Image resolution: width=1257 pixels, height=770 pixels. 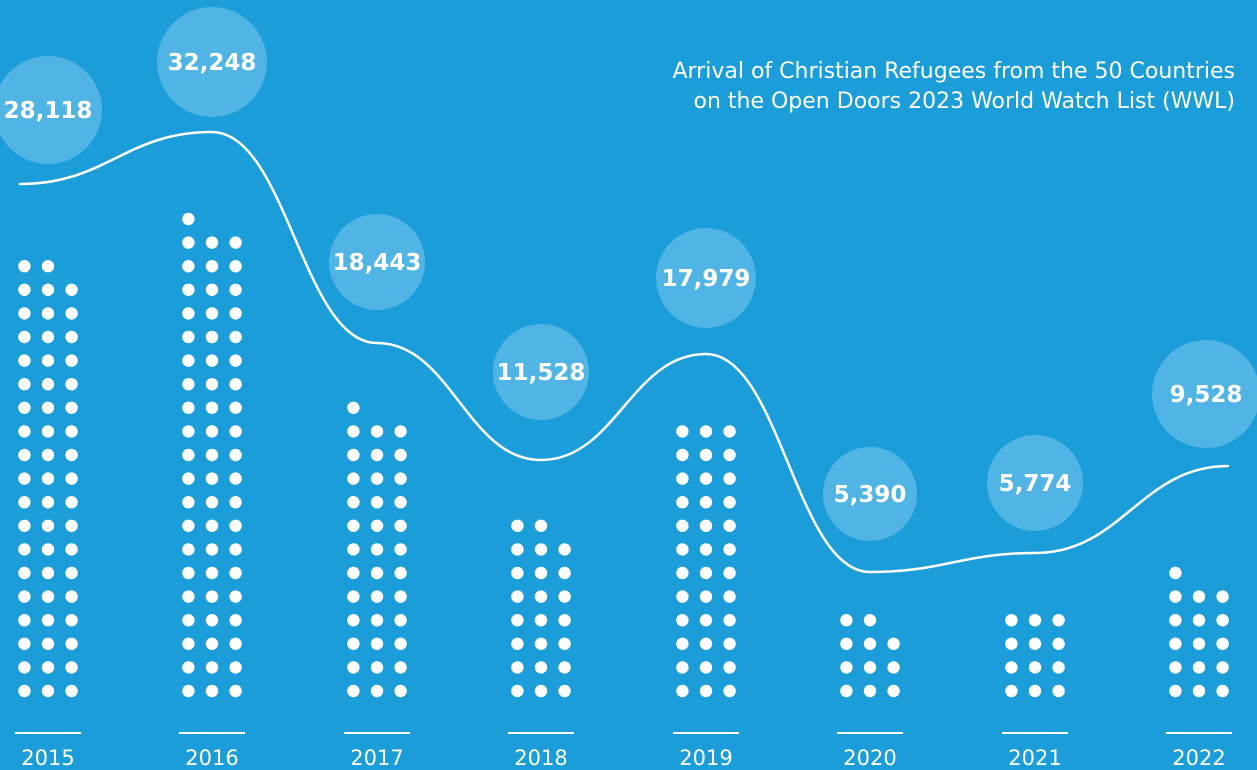 What do you see at coordinates (377, 262) in the screenshot?
I see `value-bubble-2017: 18,443` at bounding box center [377, 262].